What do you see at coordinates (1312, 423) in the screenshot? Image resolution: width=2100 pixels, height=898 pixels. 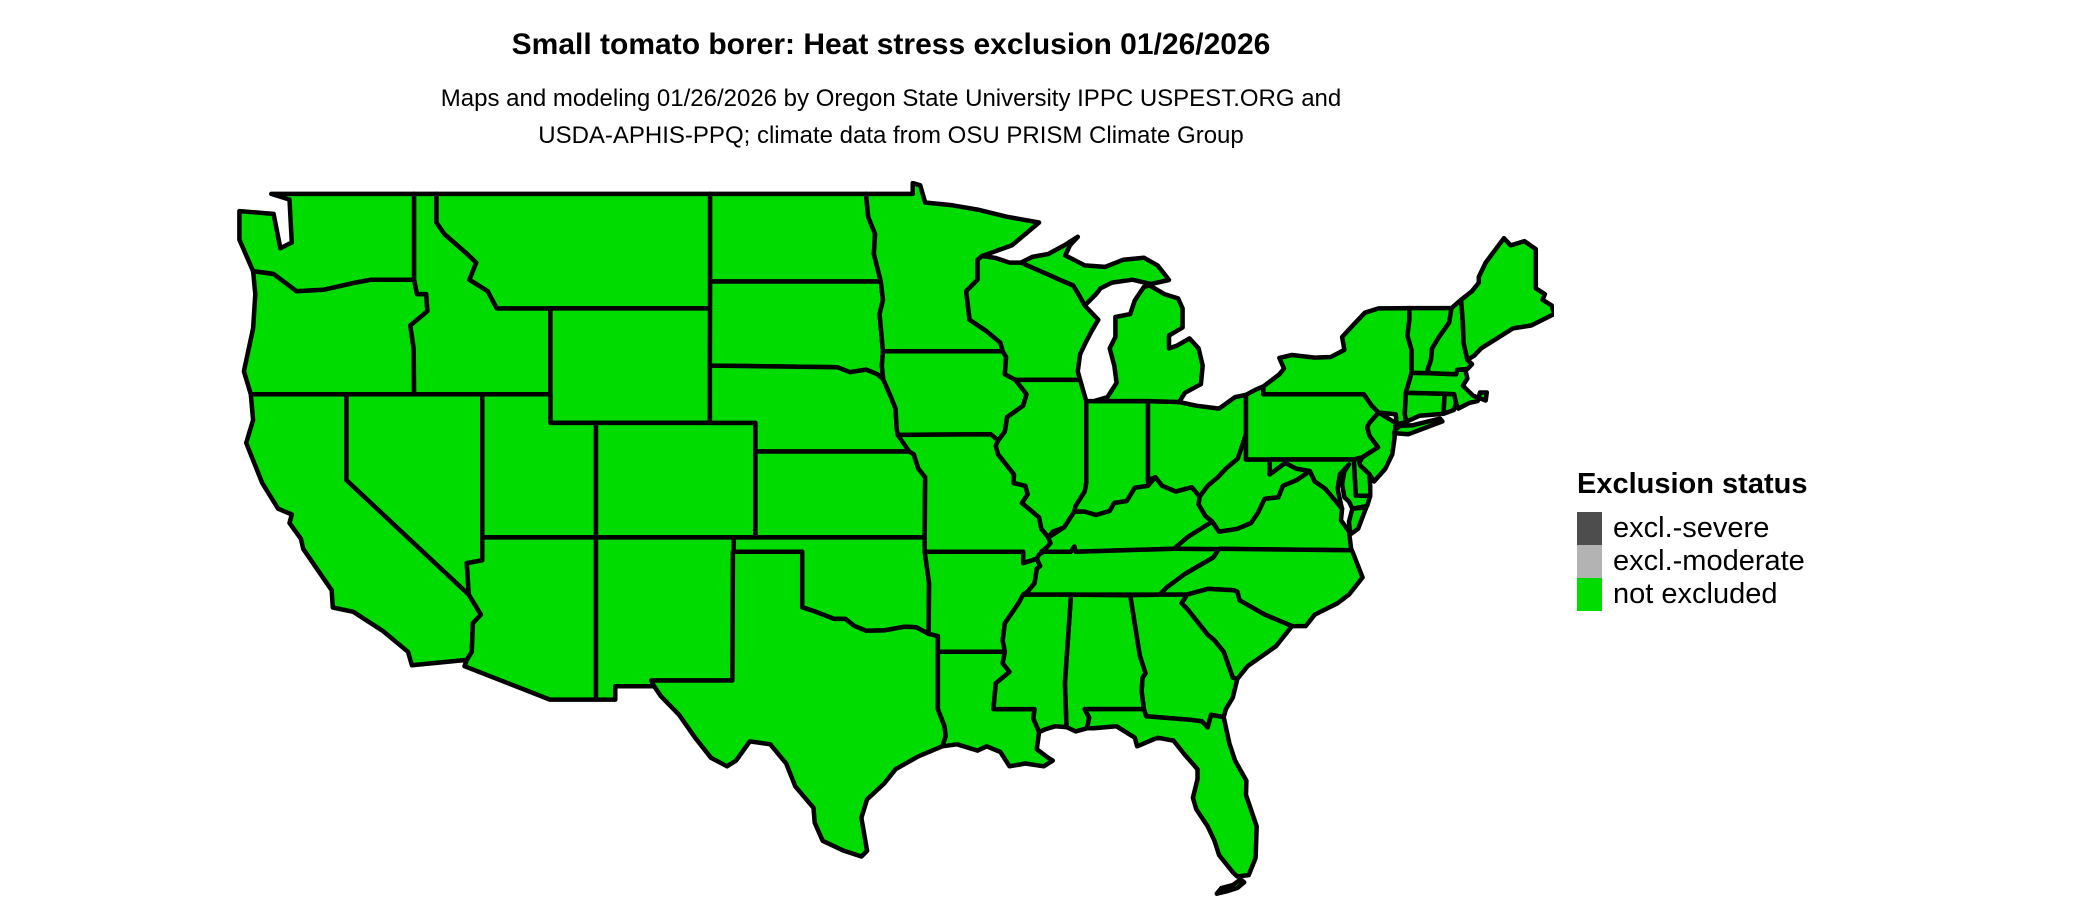 I see `state-pennsylvania` at bounding box center [1312, 423].